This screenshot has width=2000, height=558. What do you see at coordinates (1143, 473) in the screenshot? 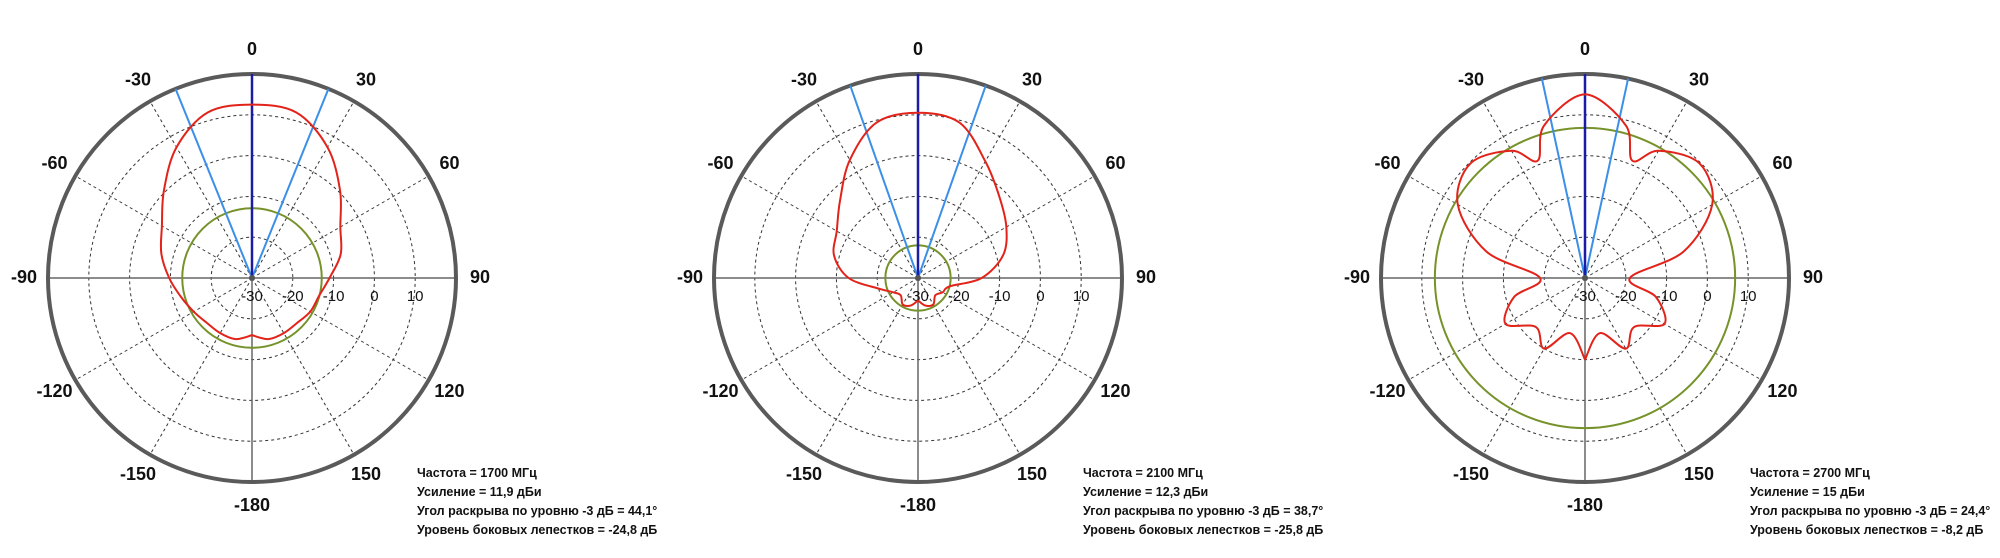
I see `annotation: Частота = 2100 МГц` at bounding box center [1143, 473].